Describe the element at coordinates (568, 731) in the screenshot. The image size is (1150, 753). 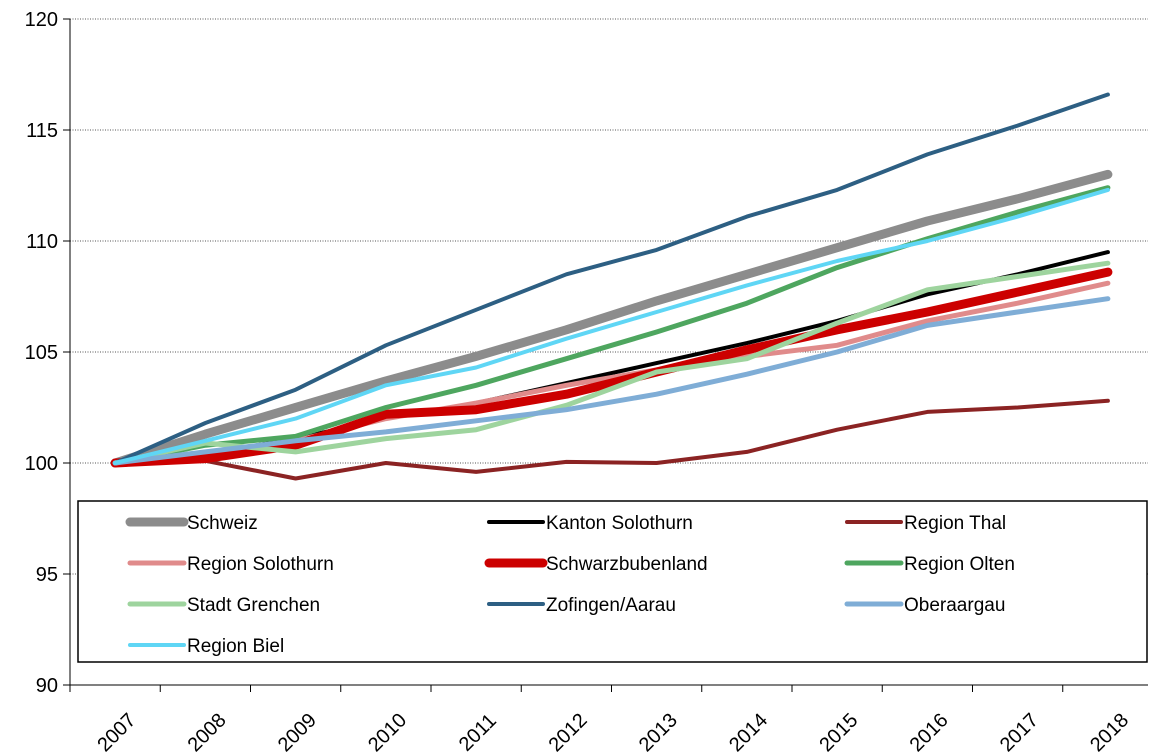
I see `x-tick-label-2012: 2012` at that location.